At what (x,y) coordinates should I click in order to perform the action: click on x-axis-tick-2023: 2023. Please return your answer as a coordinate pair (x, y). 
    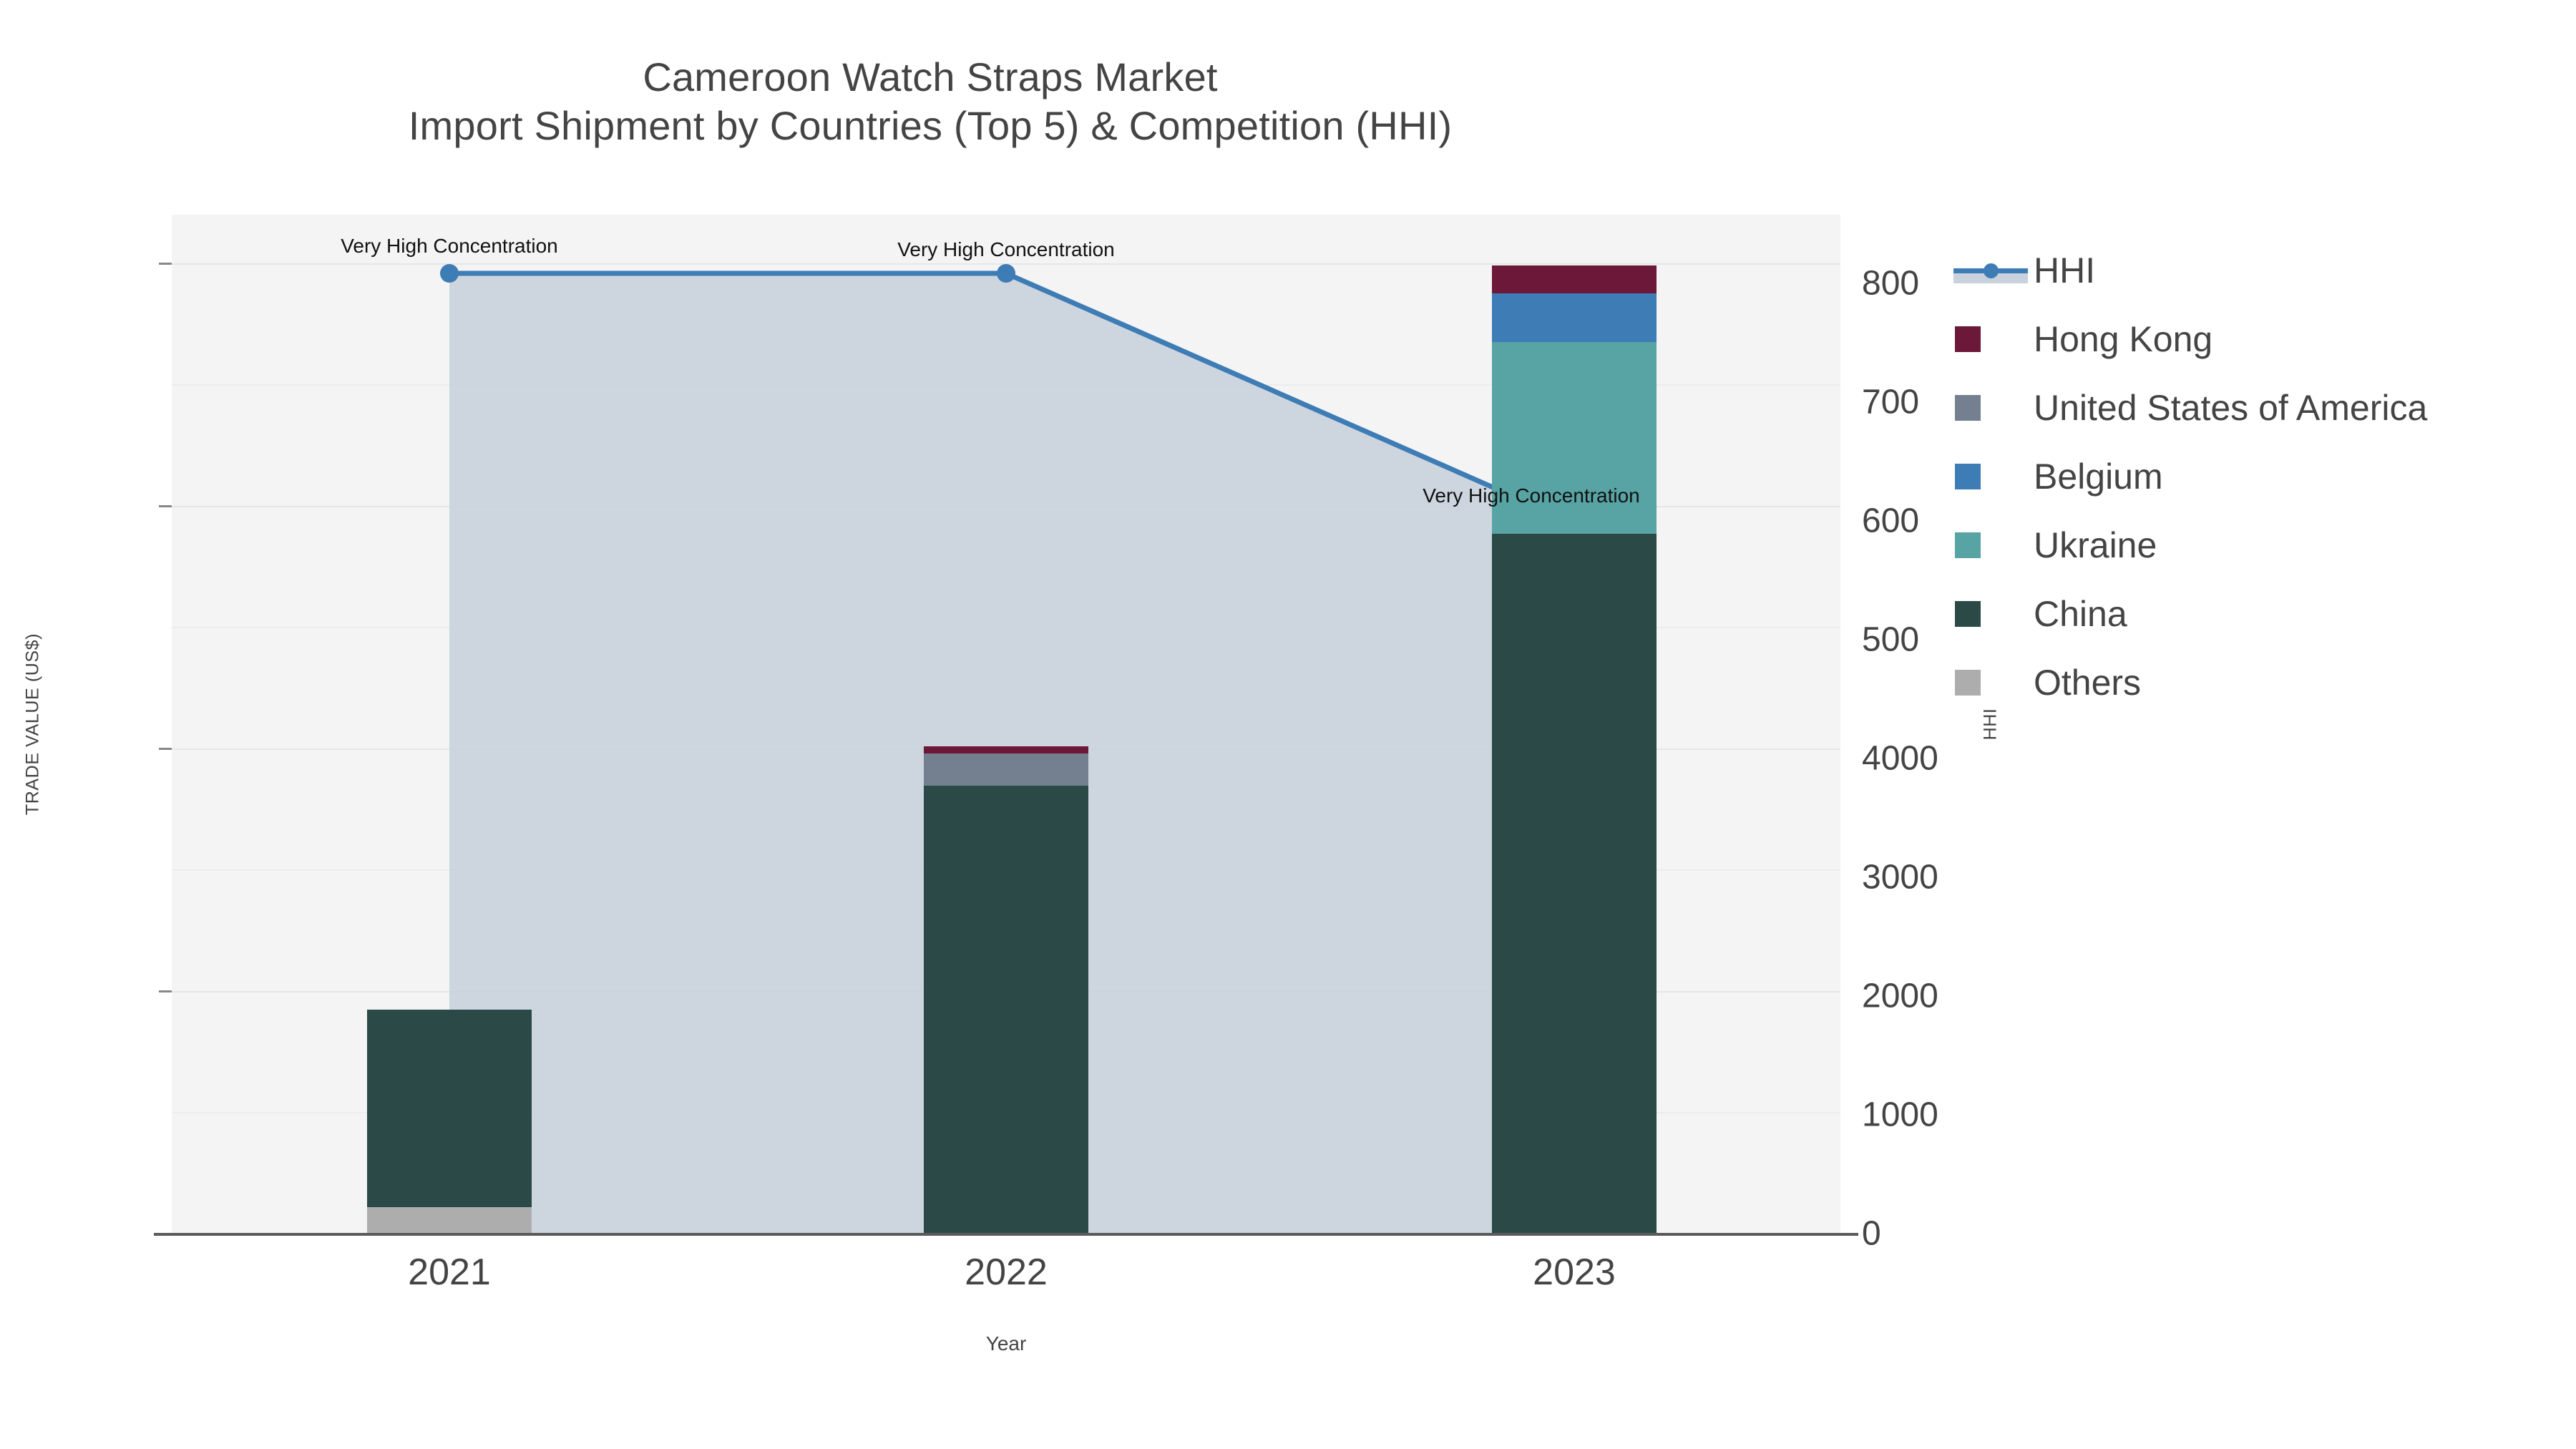
    Looking at the image, I should click on (1574, 1272).